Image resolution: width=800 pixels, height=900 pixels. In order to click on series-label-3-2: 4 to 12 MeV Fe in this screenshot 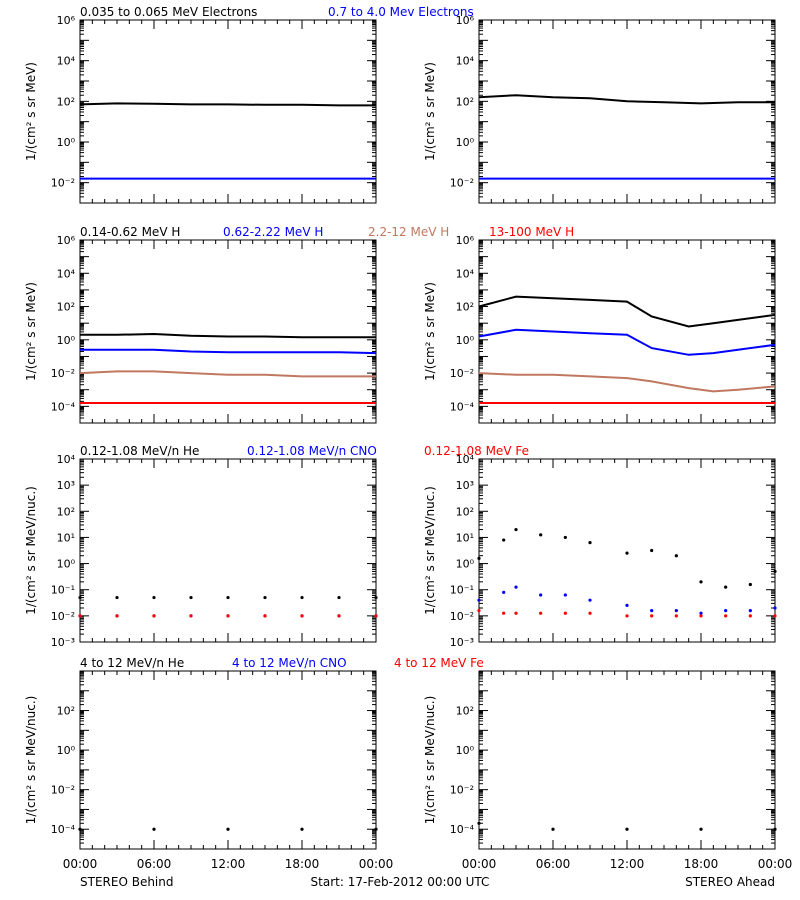, I will do `click(439, 663)`.